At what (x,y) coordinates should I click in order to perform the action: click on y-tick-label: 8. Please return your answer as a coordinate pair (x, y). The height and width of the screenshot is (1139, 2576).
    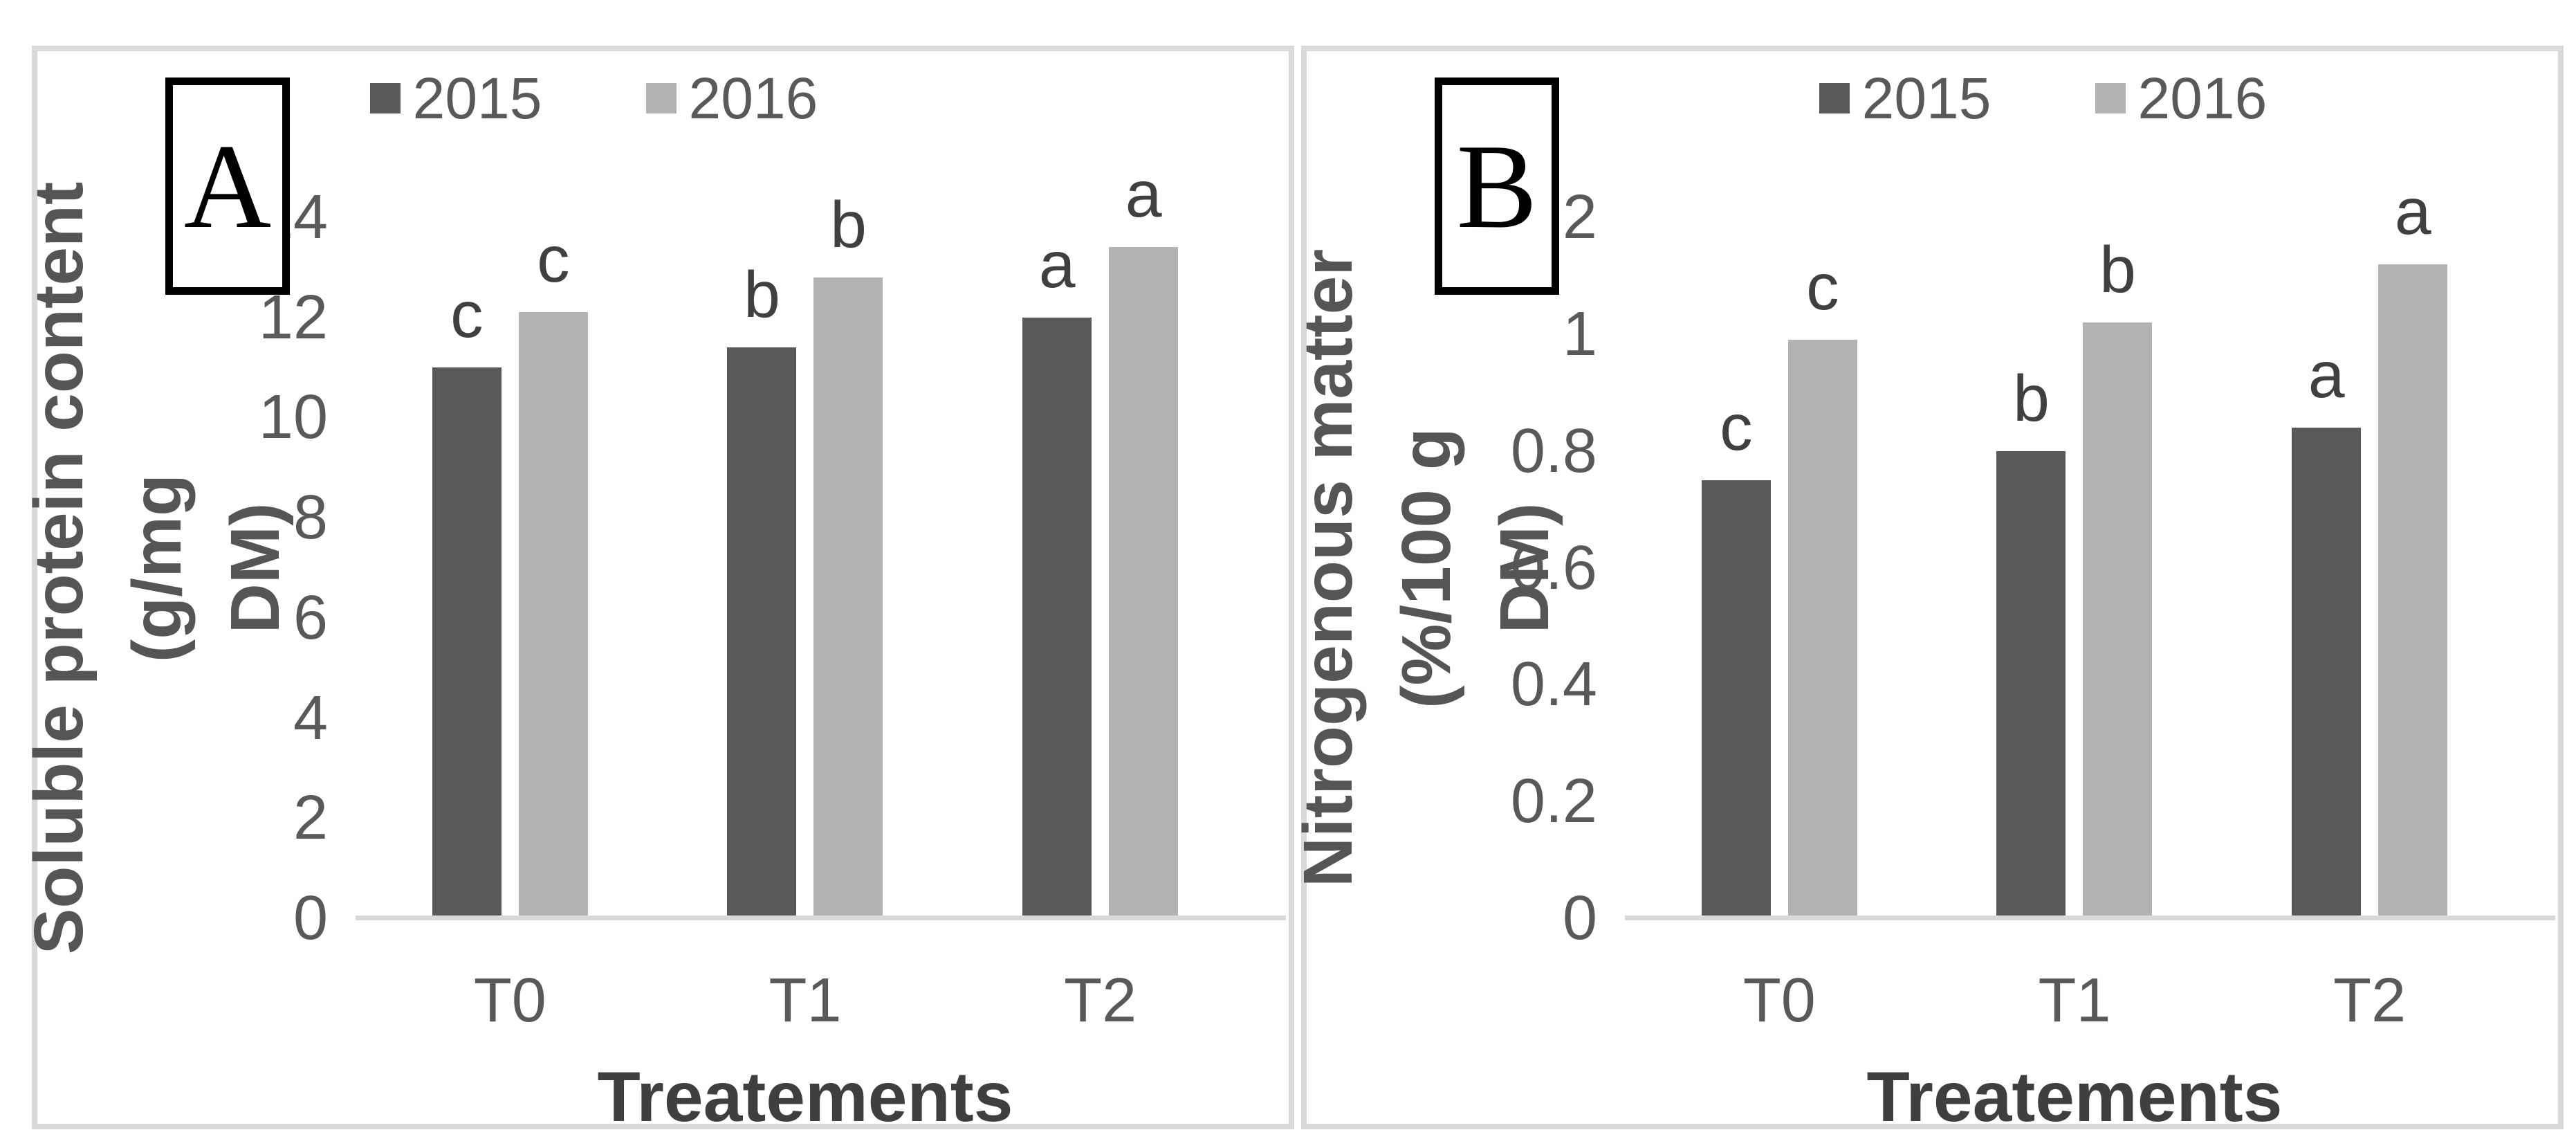
    Looking at the image, I should click on (310, 518).